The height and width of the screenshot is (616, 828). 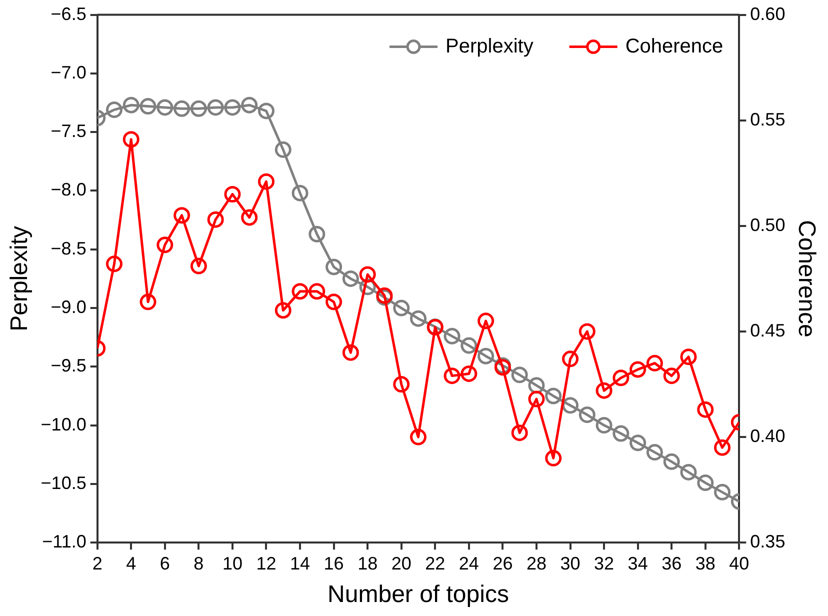 What do you see at coordinates (768, 119) in the screenshot?
I see `y2-tick-label: 0.55` at bounding box center [768, 119].